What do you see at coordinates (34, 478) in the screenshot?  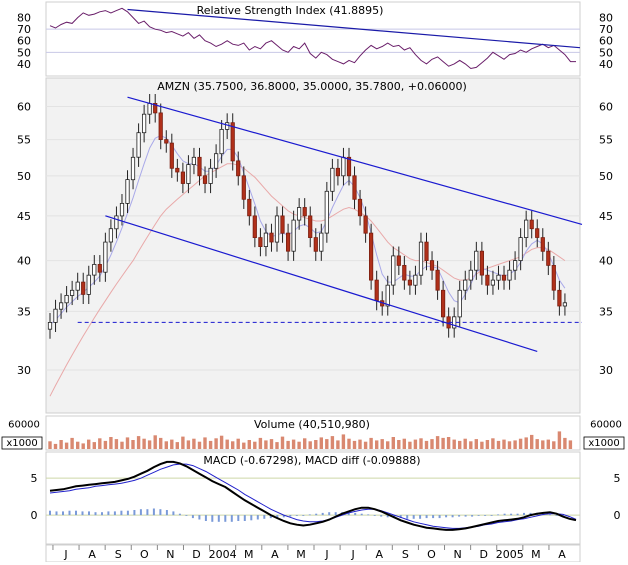 I see `macd-tick-label-left: 5` at bounding box center [34, 478].